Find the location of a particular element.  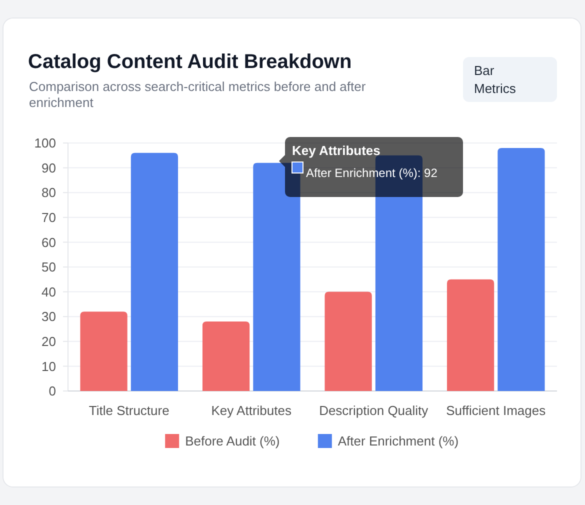

y-tick-label: 30 is located at coordinates (49, 316).